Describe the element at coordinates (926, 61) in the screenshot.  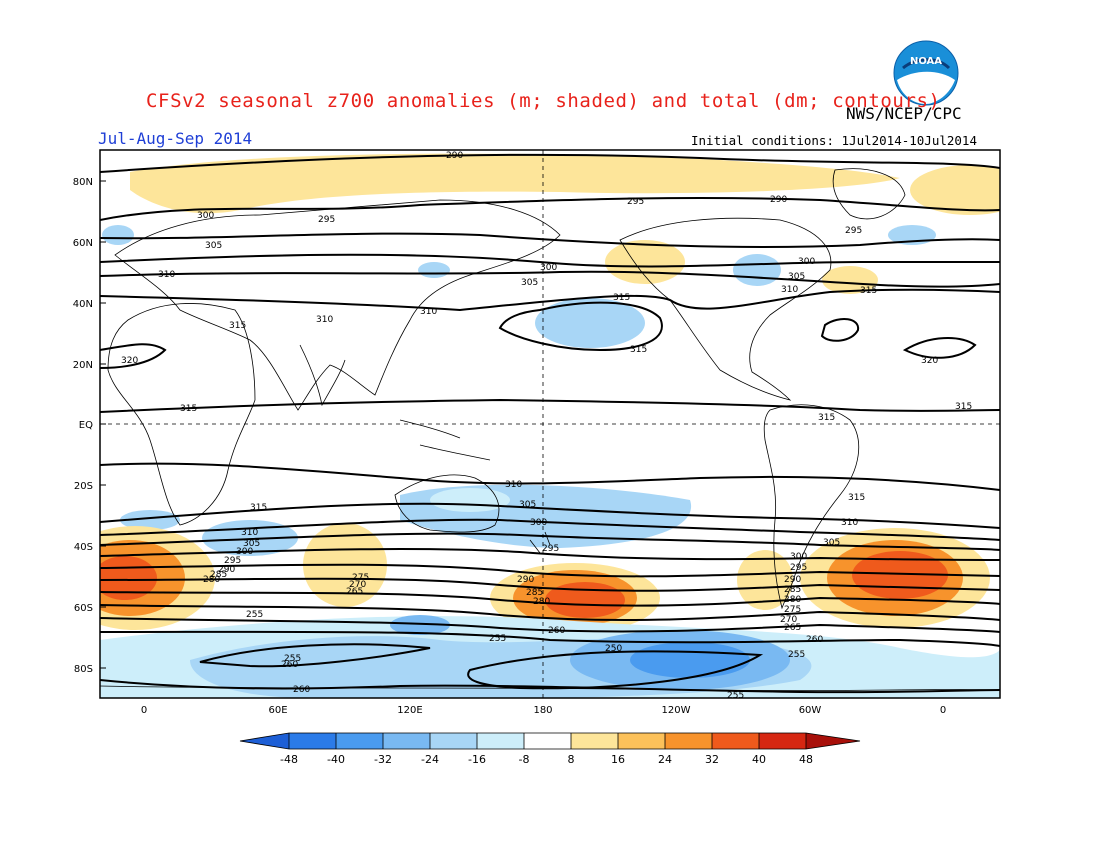
I see `logo-text: NOAA` at that location.